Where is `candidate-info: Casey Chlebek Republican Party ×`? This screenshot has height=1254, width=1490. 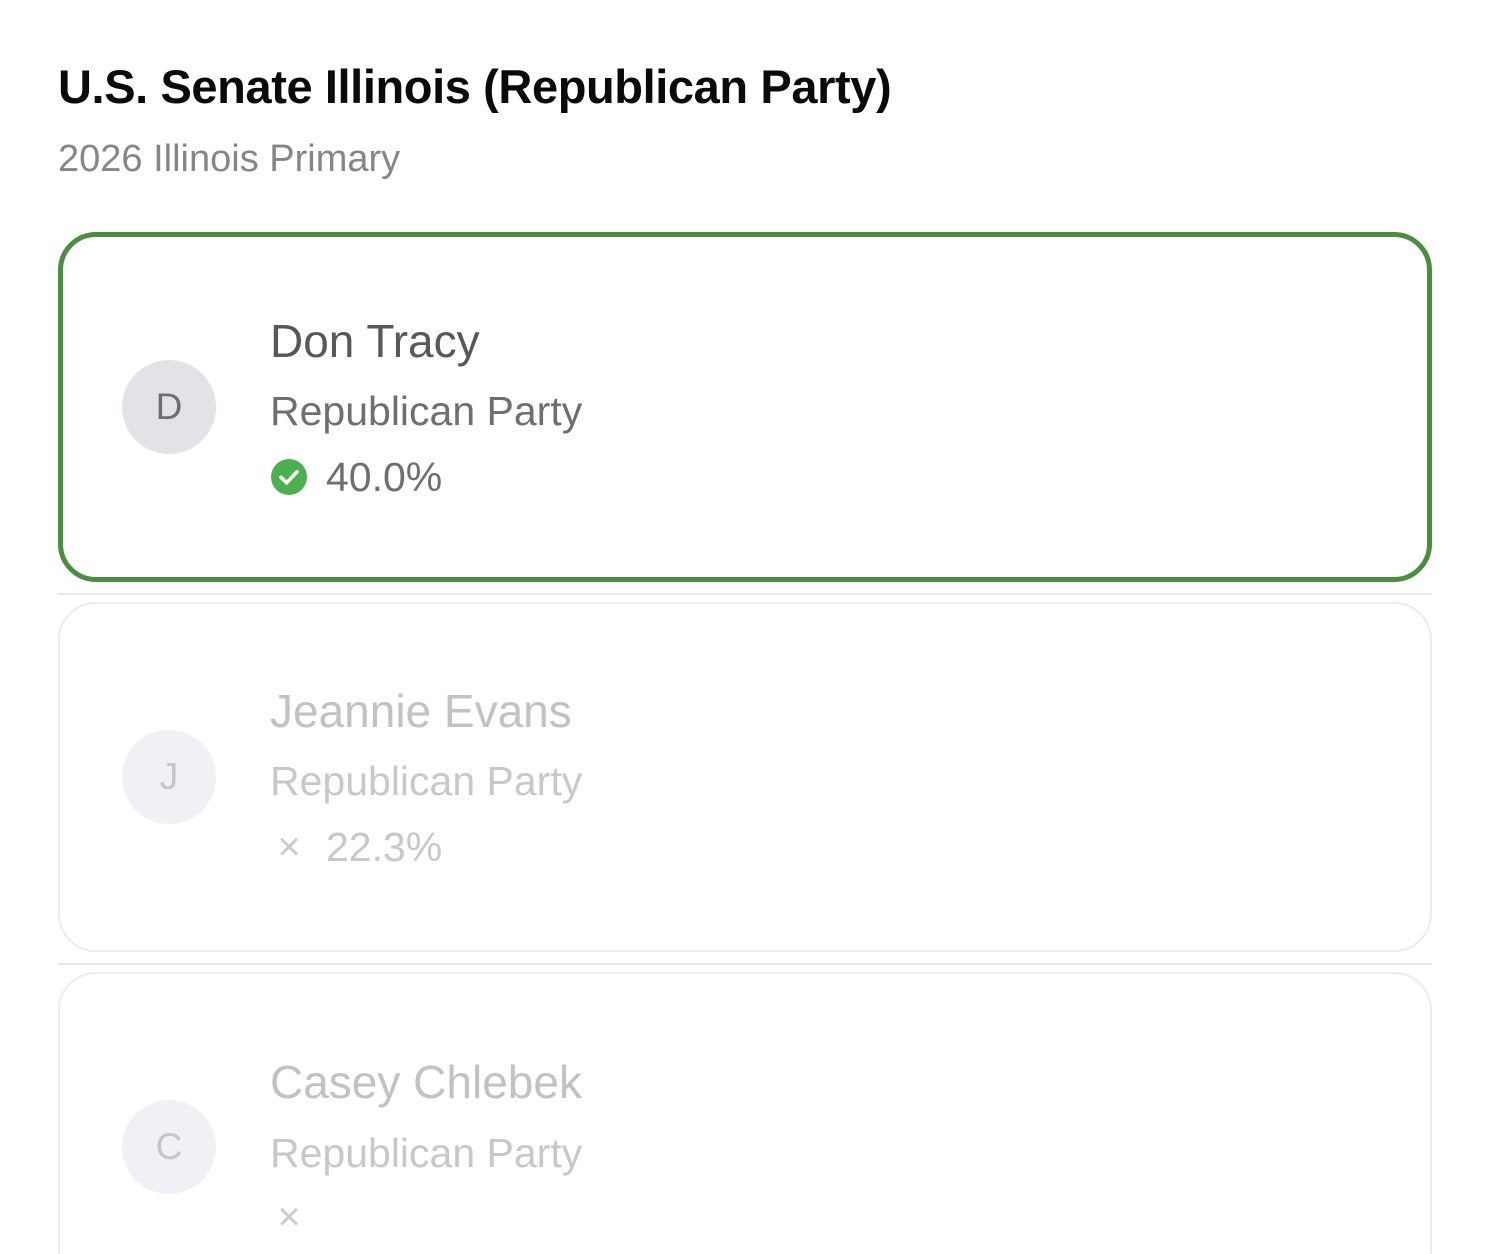 candidate-info: Casey Chlebek Republican Party × is located at coordinates (426, 1148).